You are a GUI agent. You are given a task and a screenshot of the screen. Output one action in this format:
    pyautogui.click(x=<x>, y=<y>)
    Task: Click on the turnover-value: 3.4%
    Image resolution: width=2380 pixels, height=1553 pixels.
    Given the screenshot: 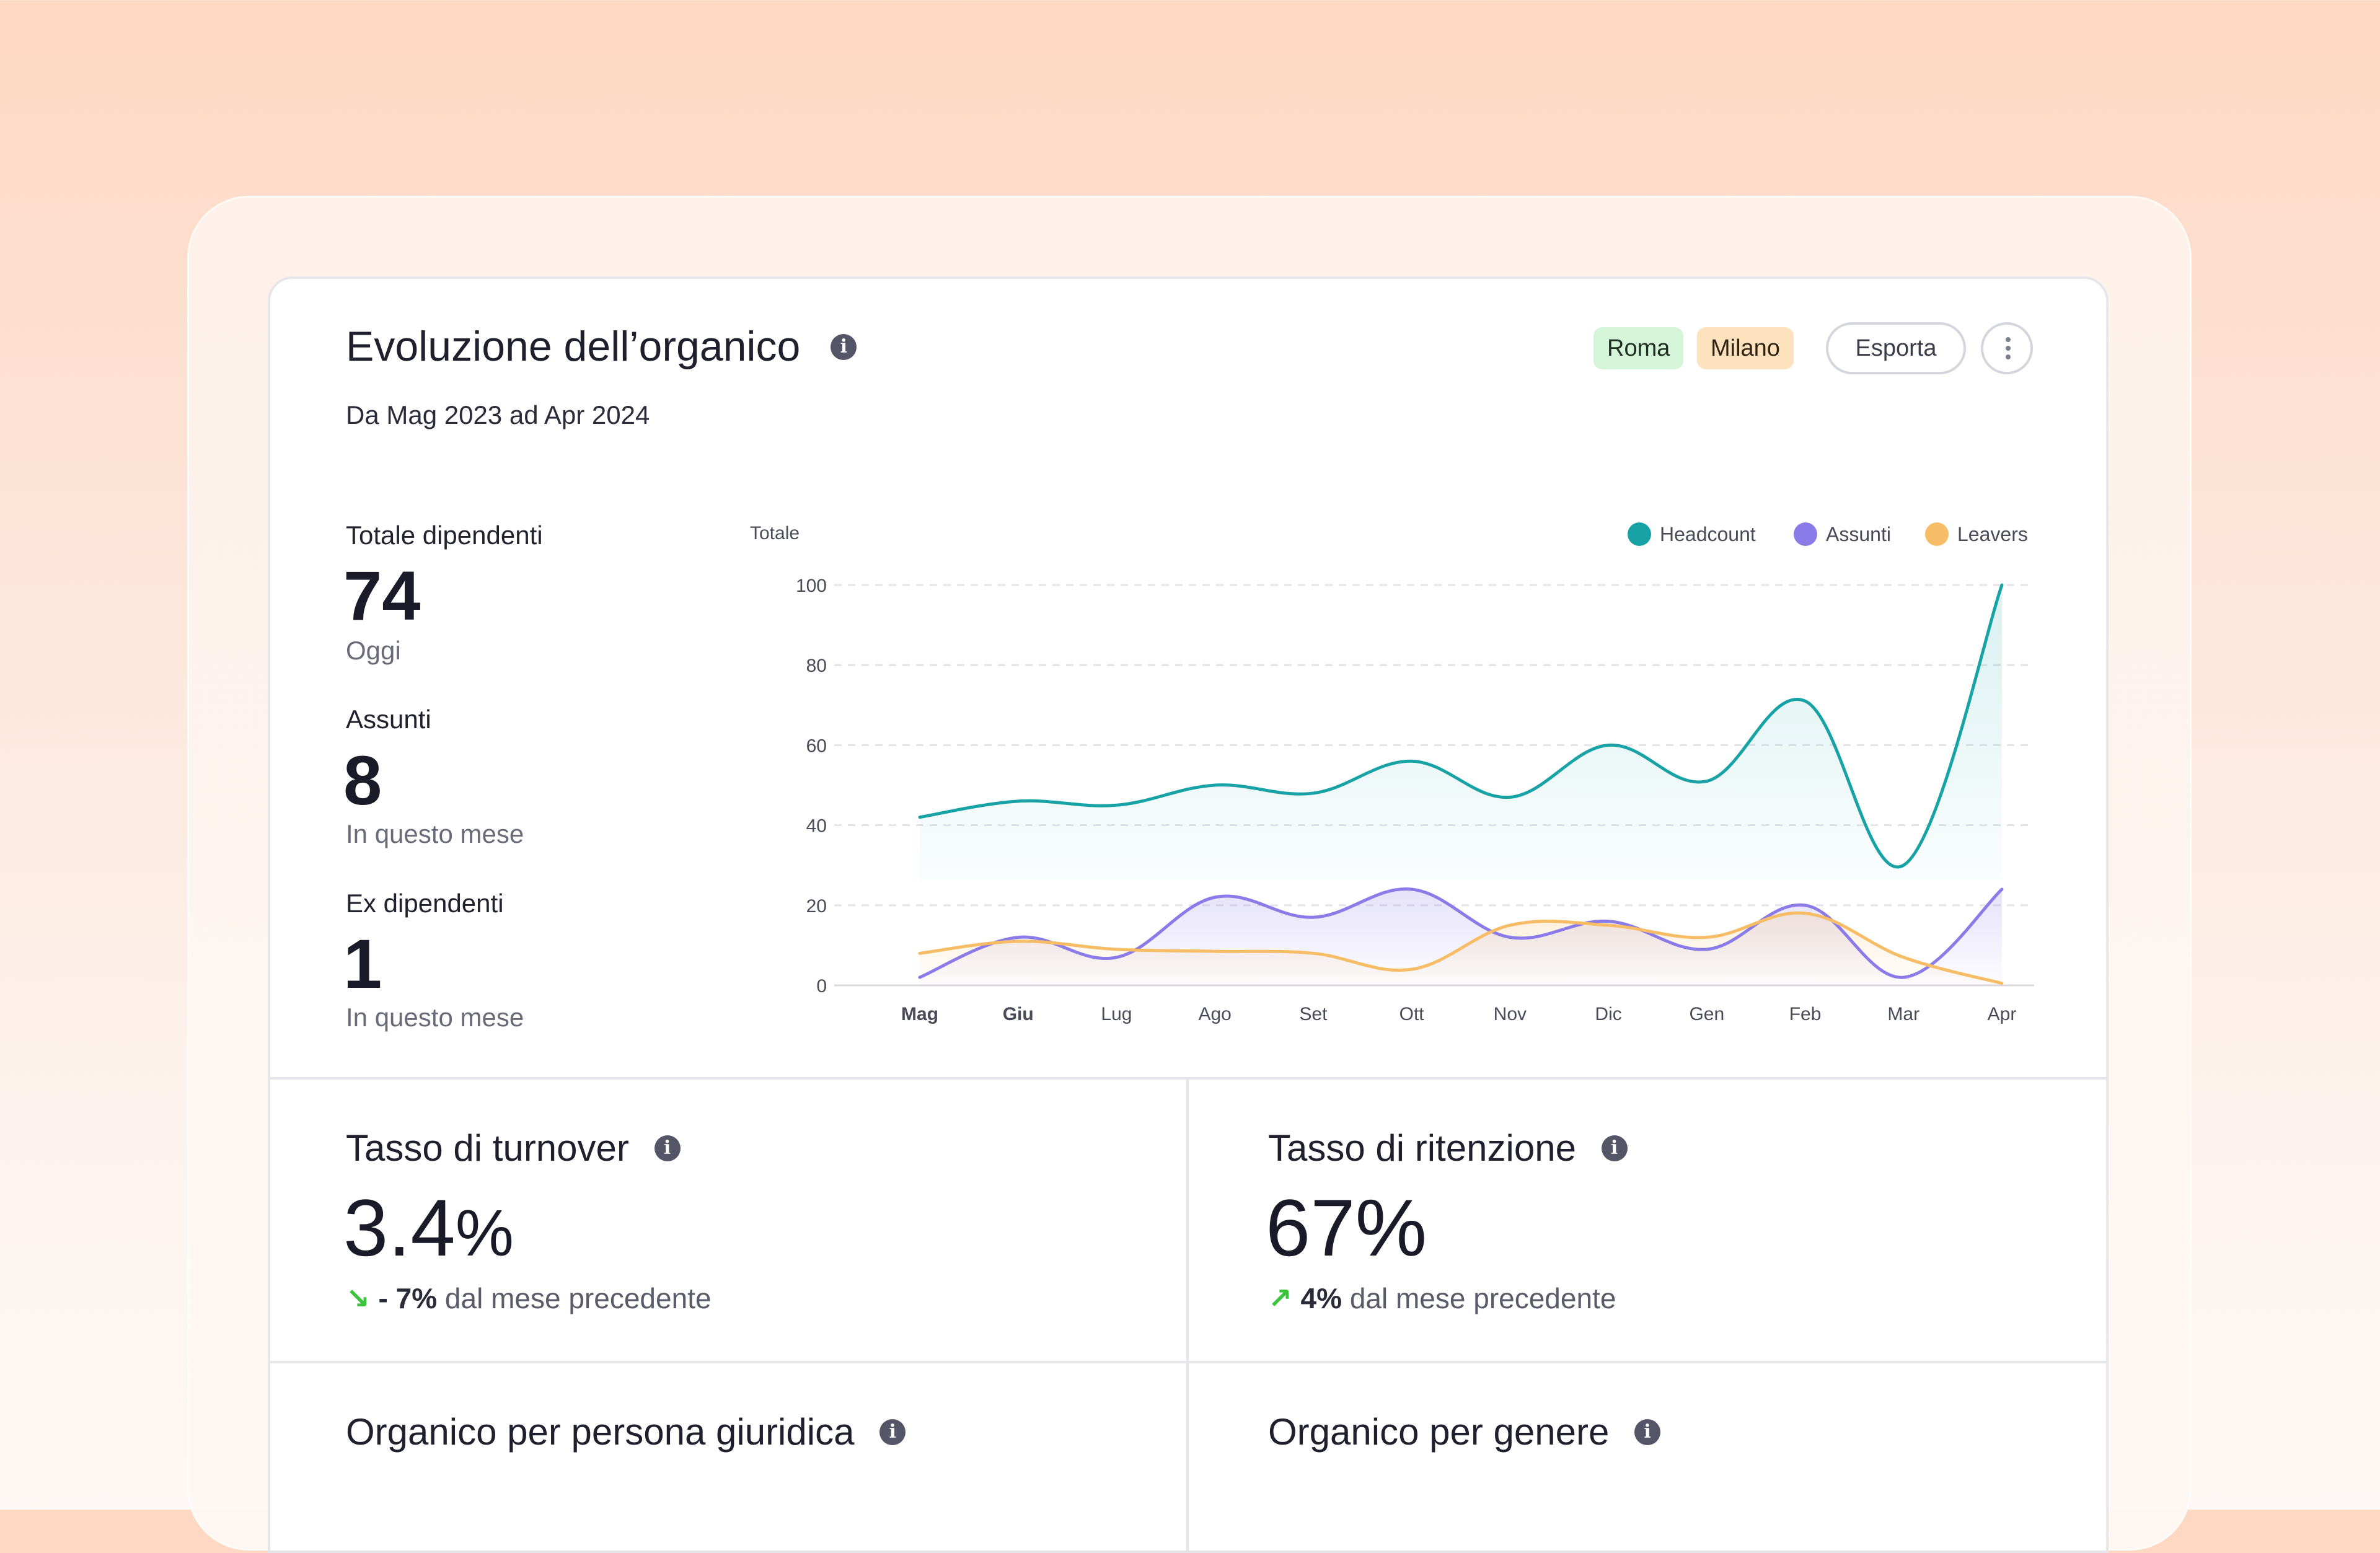 What is the action you would take?
    pyautogui.click(x=428, y=1227)
    